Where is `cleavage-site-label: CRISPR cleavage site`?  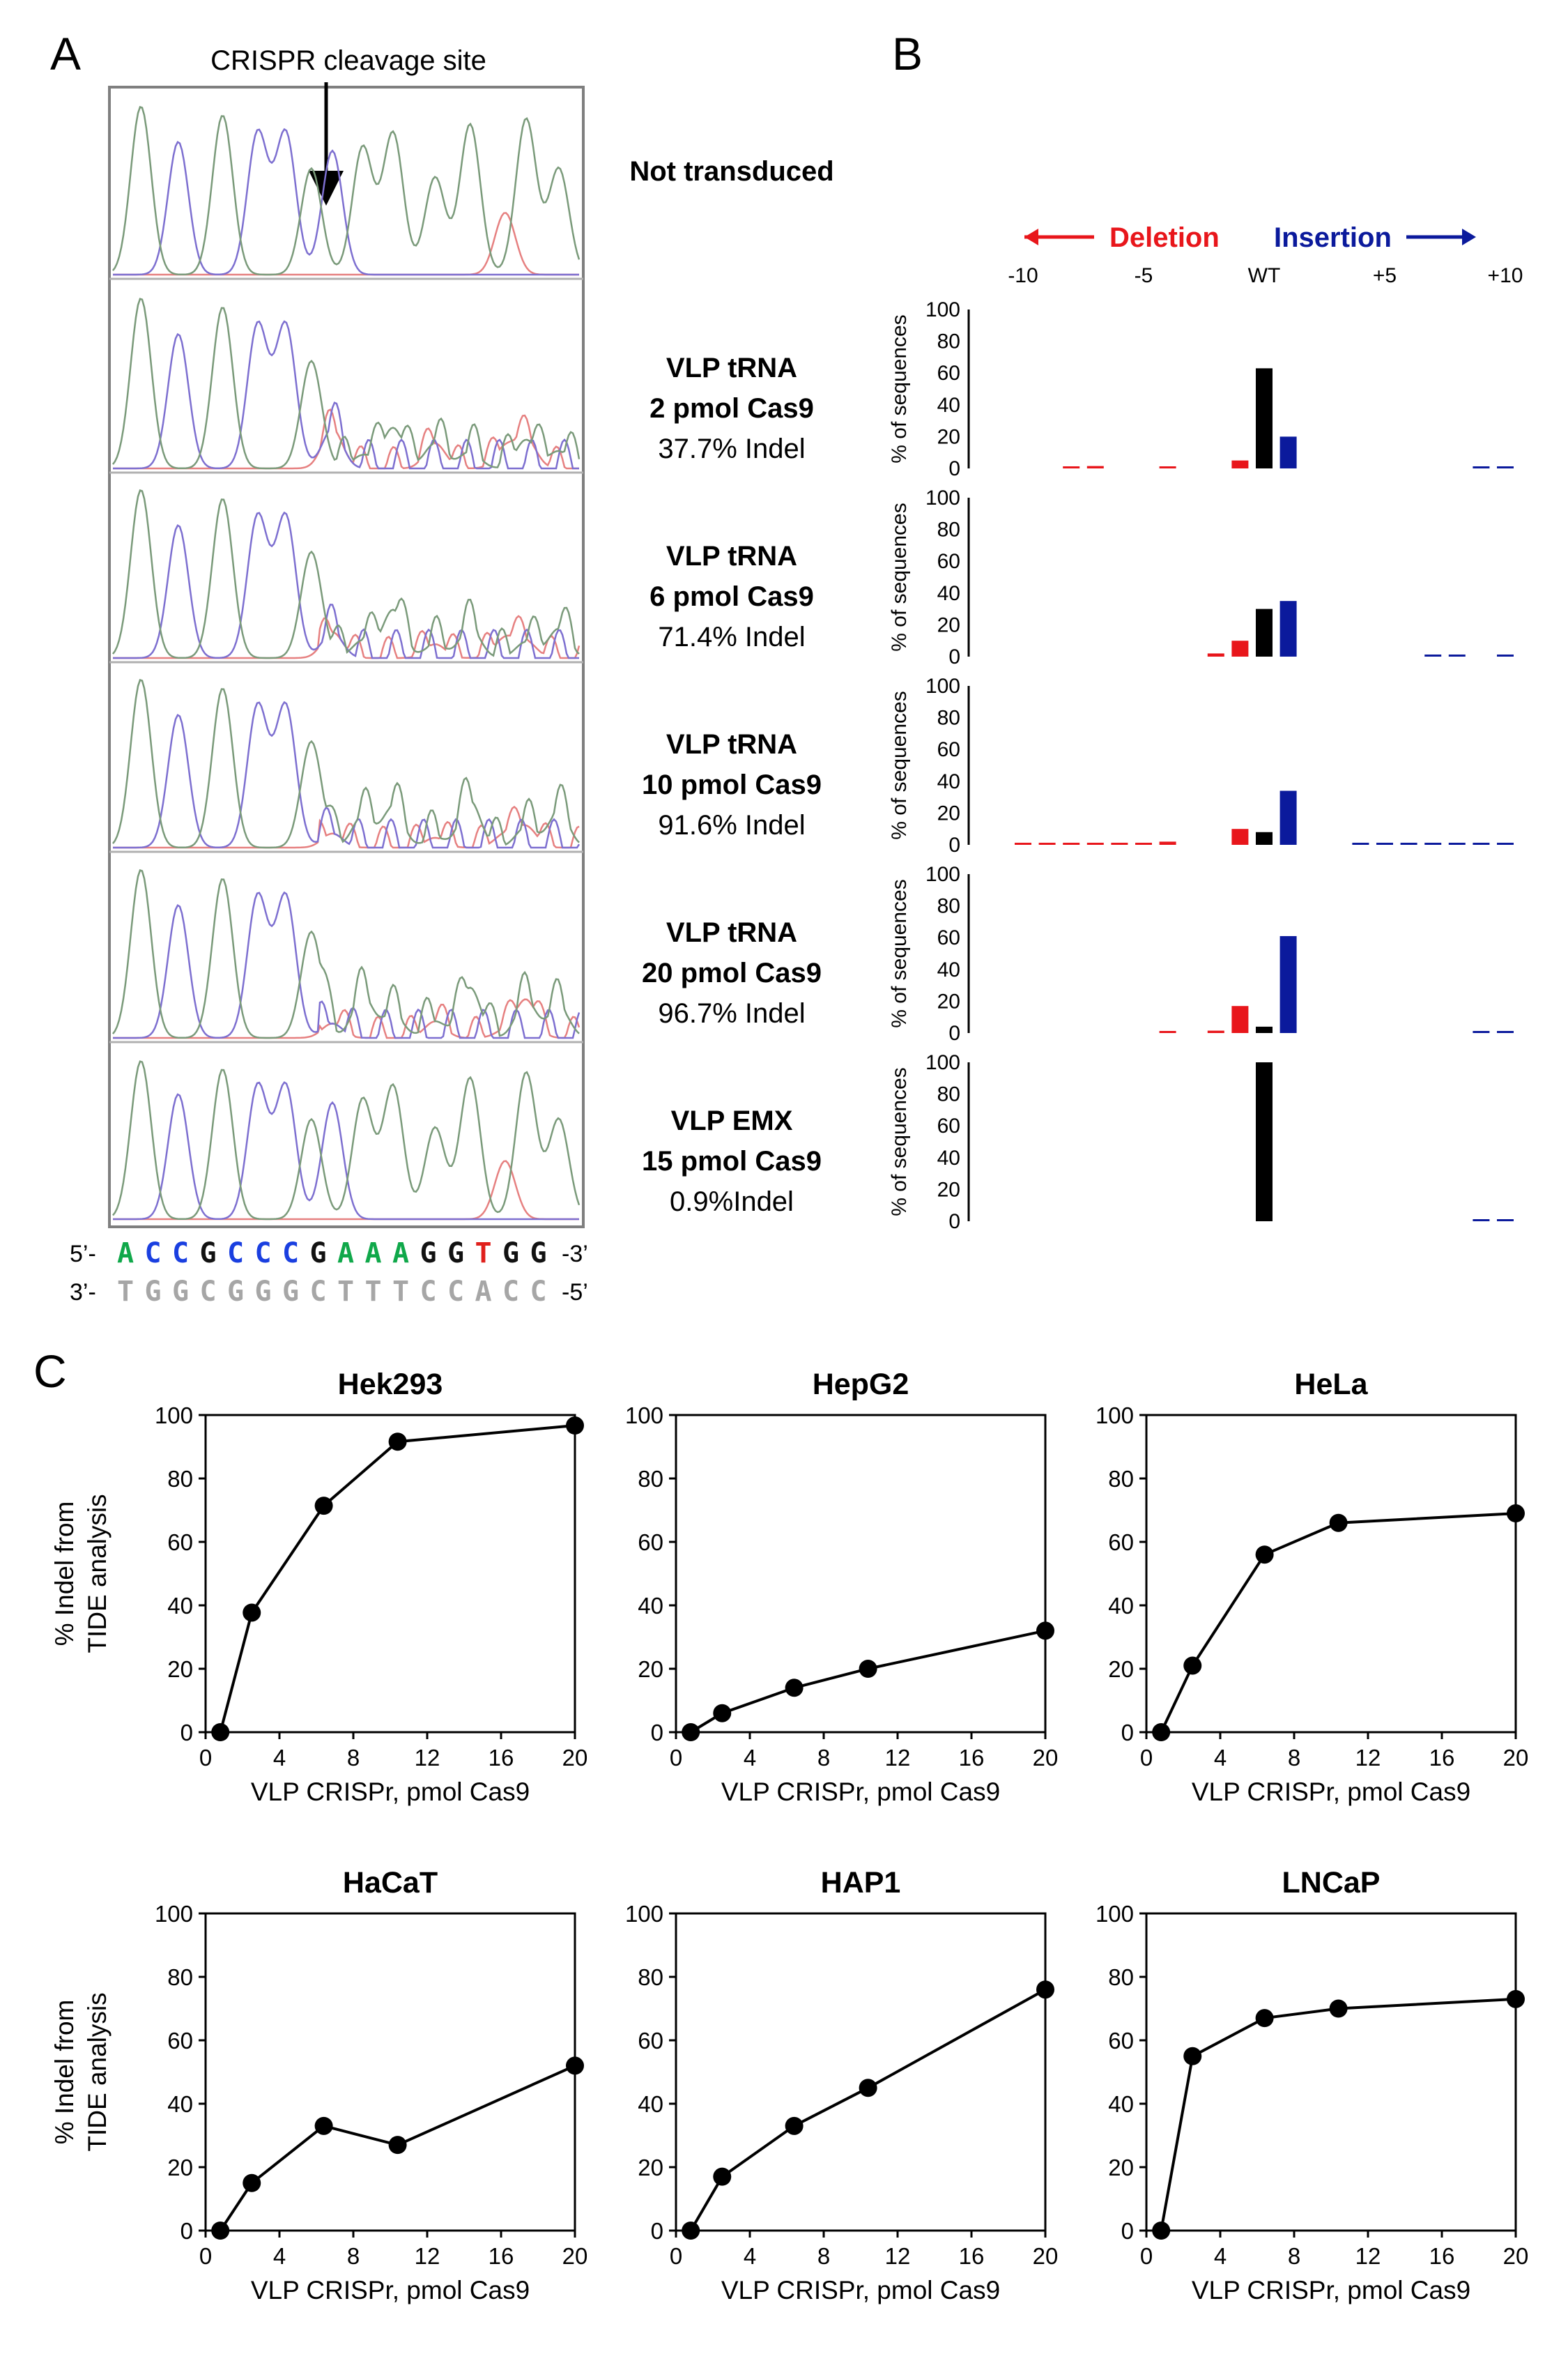
cleavage-site-label: CRISPR cleavage site is located at coordinates (348, 60).